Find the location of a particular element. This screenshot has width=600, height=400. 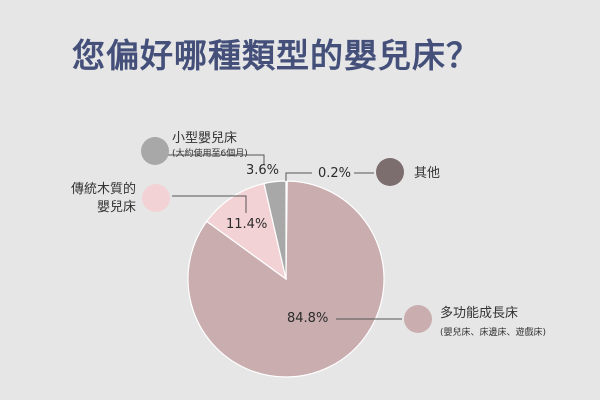

legend-name-3: 其他 is located at coordinates (427, 173).